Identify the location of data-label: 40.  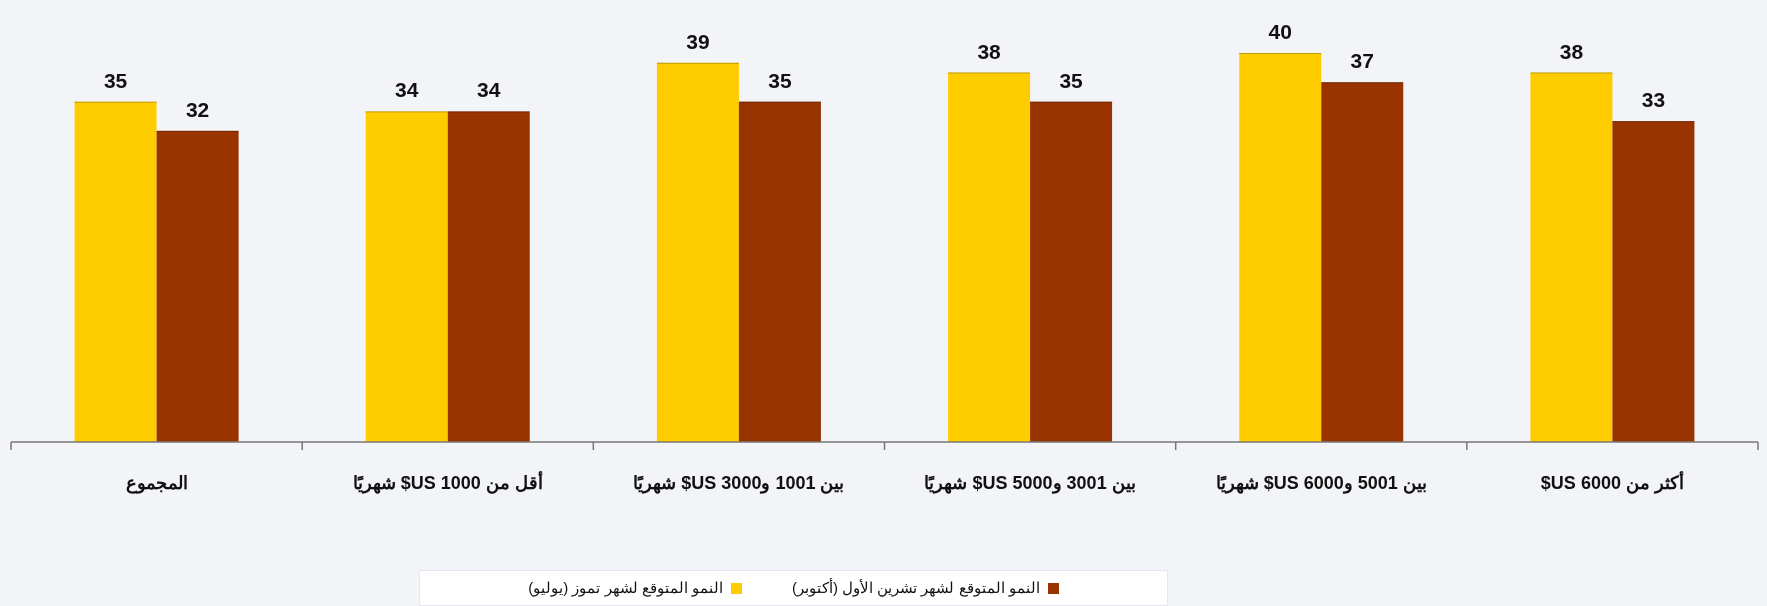
(1280, 32).